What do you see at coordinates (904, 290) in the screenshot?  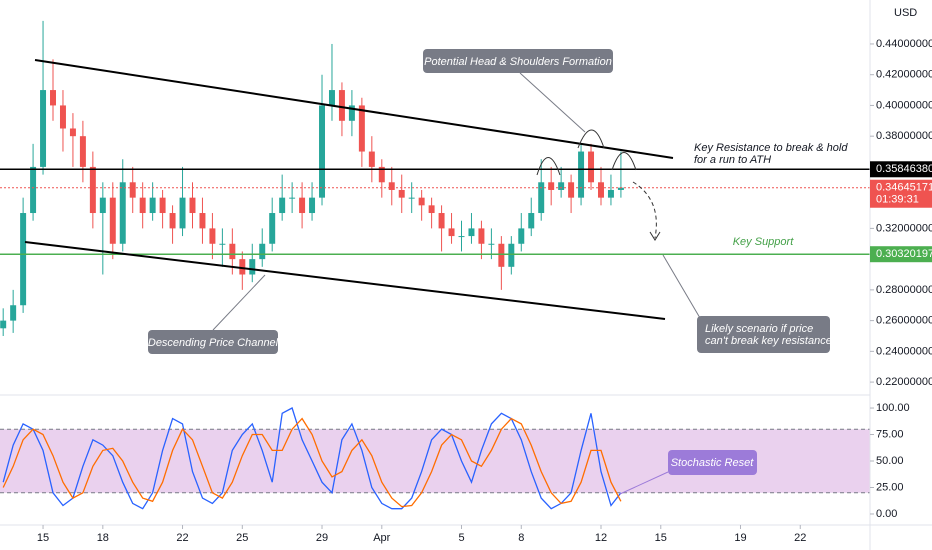 I see `y-tick-label: 0.28000000` at bounding box center [904, 290].